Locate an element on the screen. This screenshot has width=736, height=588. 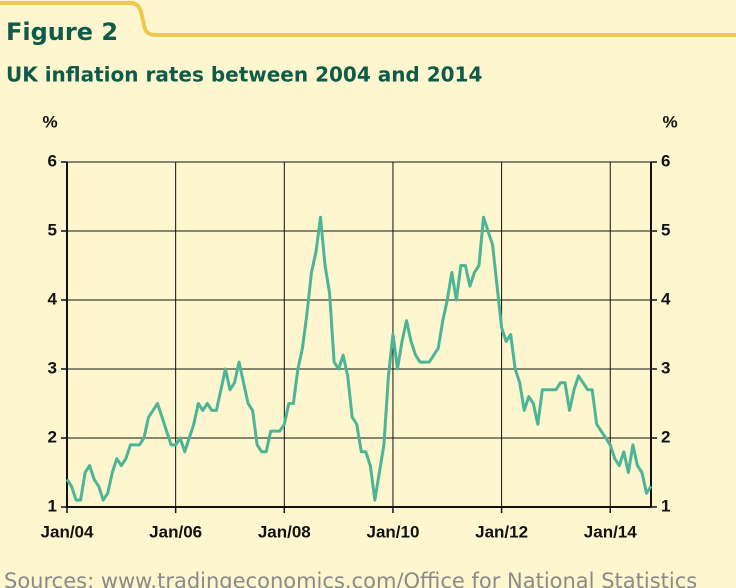
y2-tick-label: 5 is located at coordinates (665, 229).